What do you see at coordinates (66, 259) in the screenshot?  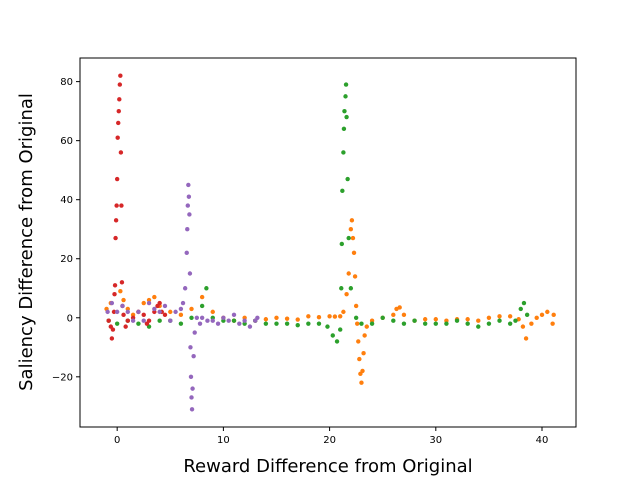 I see `y-tick-label: 20` at bounding box center [66, 259].